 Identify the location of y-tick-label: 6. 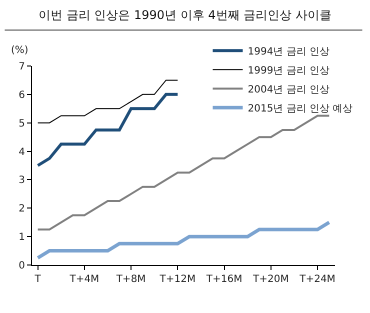
(21, 95).